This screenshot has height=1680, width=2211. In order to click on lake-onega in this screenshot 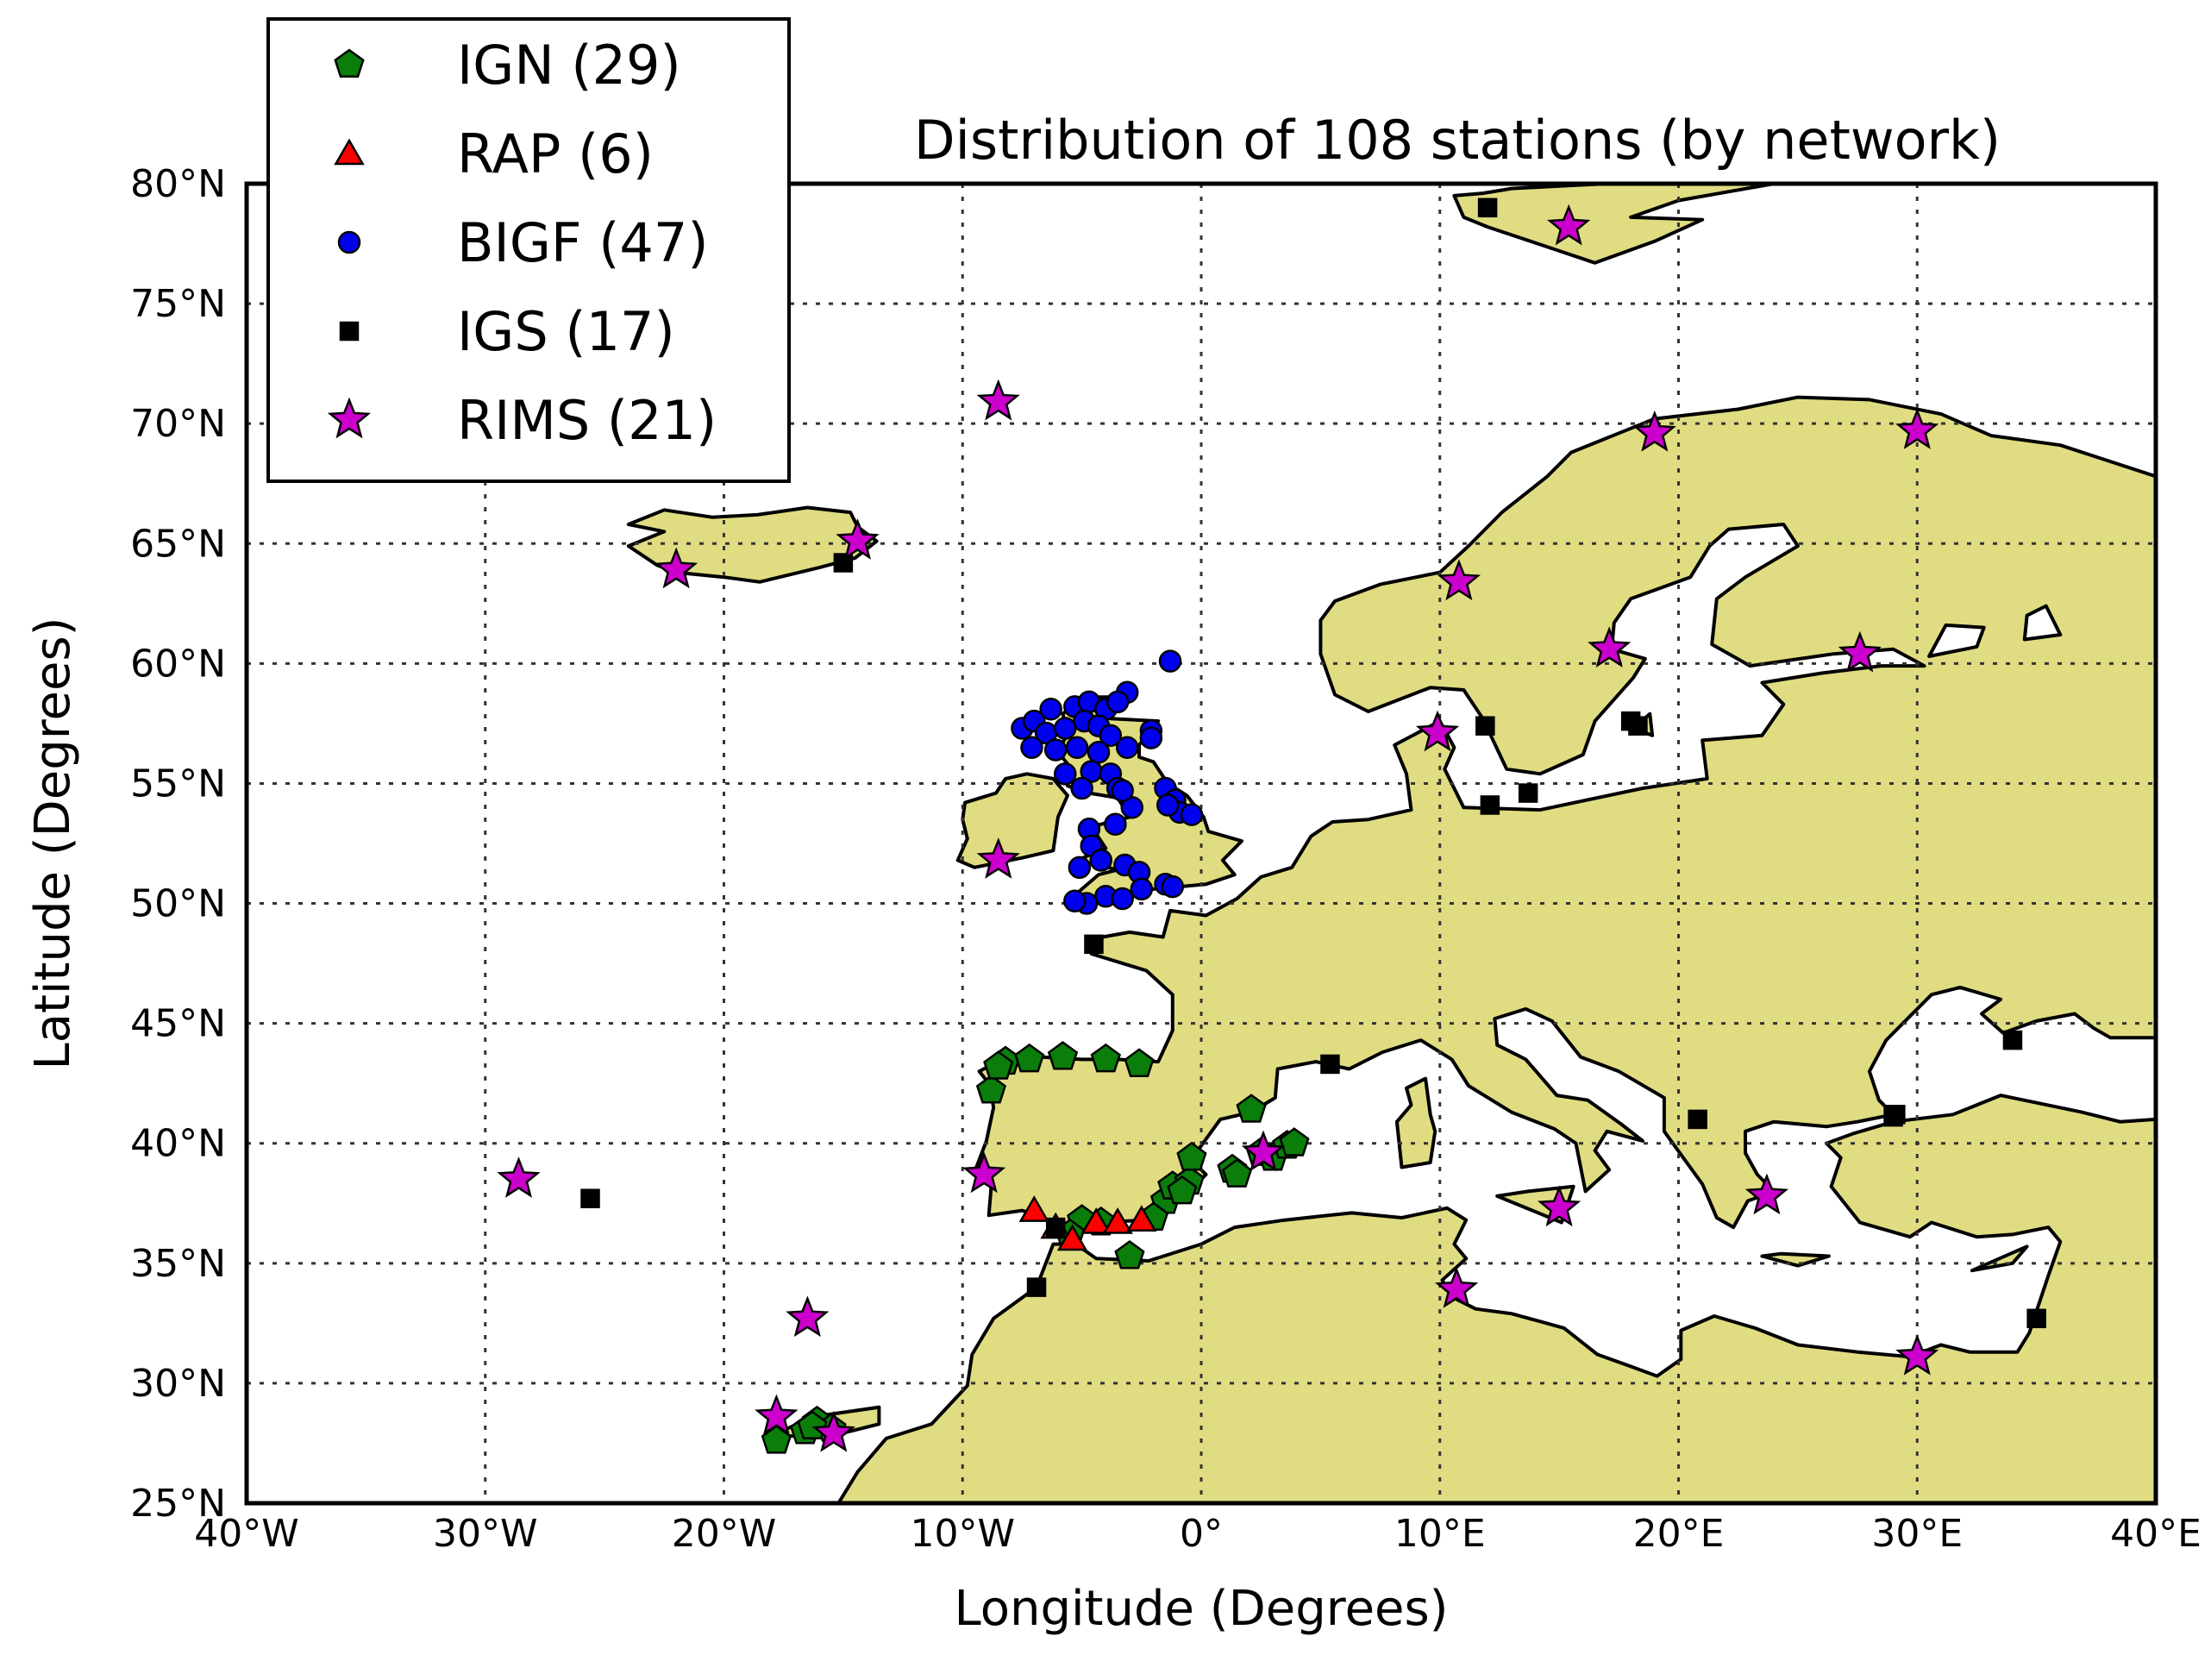, I will do `click(2042, 623)`.